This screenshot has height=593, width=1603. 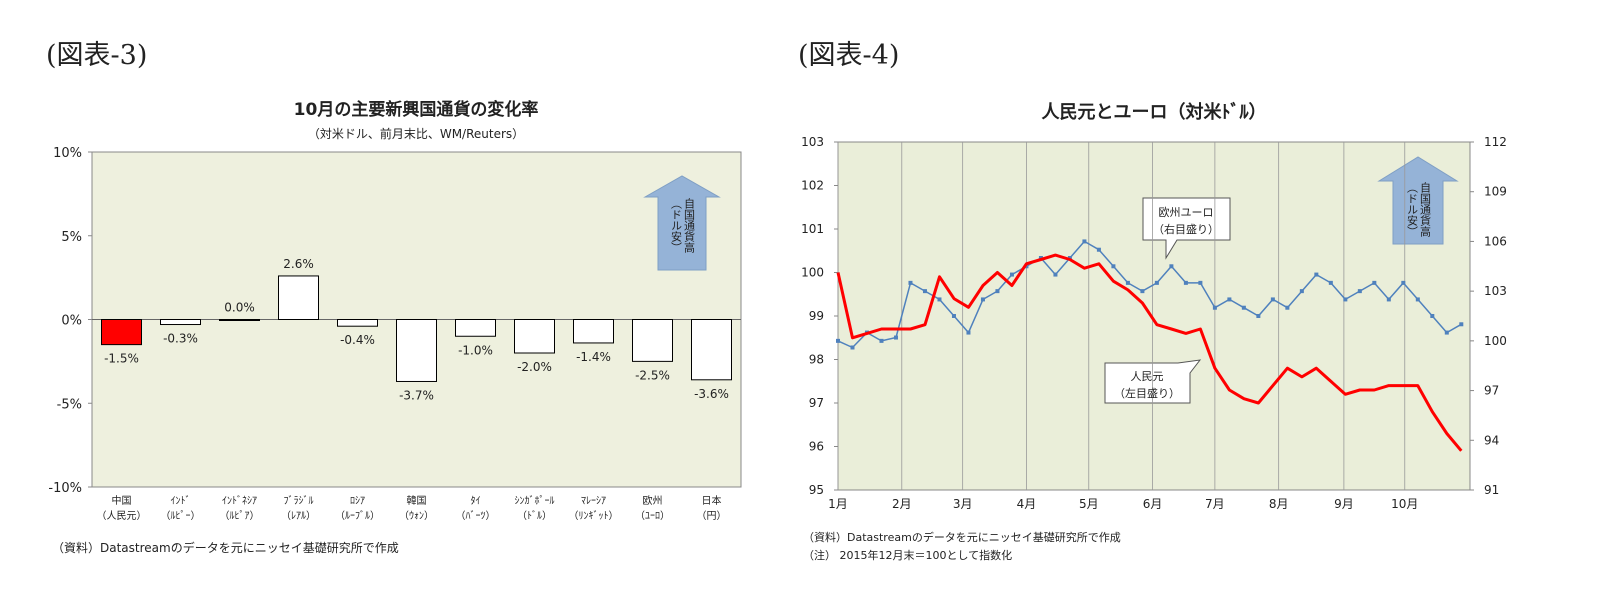 What do you see at coordinates (416, 516) in the screenshot?
I see `x-tick-label: （ｳｫﾝ）` at bounding box center [416, 516].